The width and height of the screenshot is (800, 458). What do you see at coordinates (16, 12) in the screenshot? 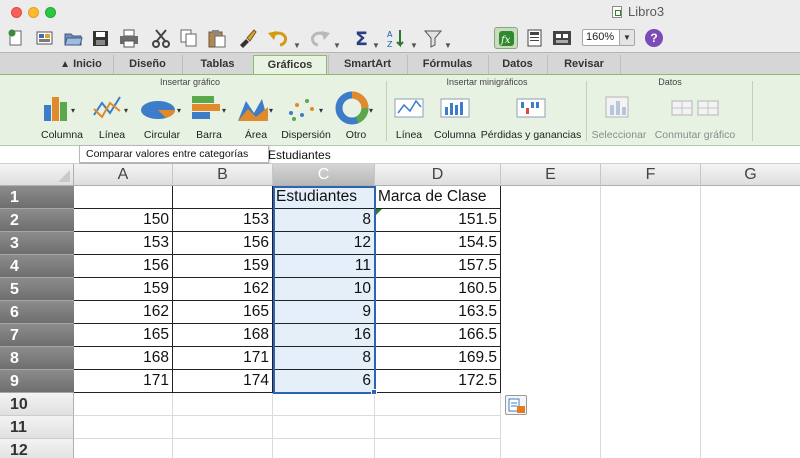
I see `close-window-button` at bounding box center [16, 12].